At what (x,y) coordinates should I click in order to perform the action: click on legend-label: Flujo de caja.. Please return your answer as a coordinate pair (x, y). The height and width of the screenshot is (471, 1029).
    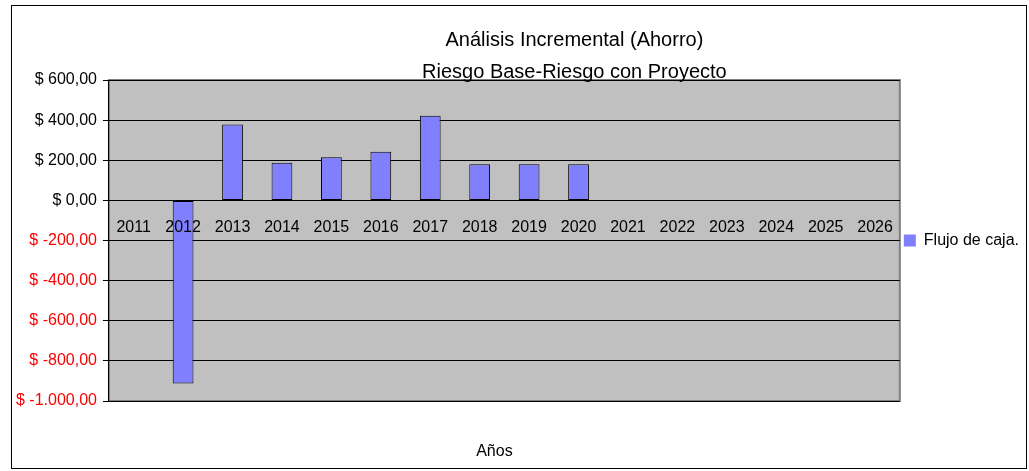
    Looking at the image, I should click on (971, 239).